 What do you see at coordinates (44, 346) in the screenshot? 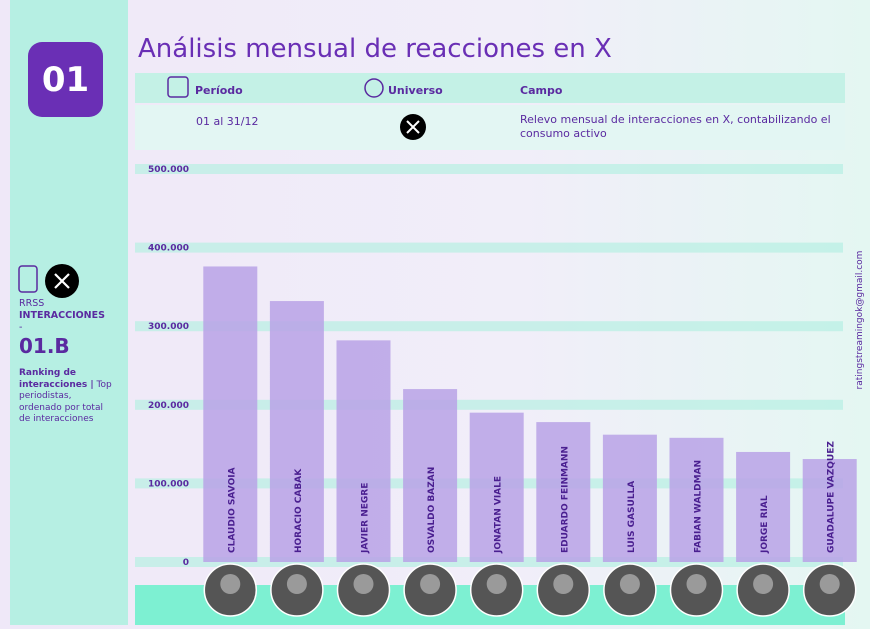
I see `sidebar-code: 01.B` at bounding box center [44, 346].